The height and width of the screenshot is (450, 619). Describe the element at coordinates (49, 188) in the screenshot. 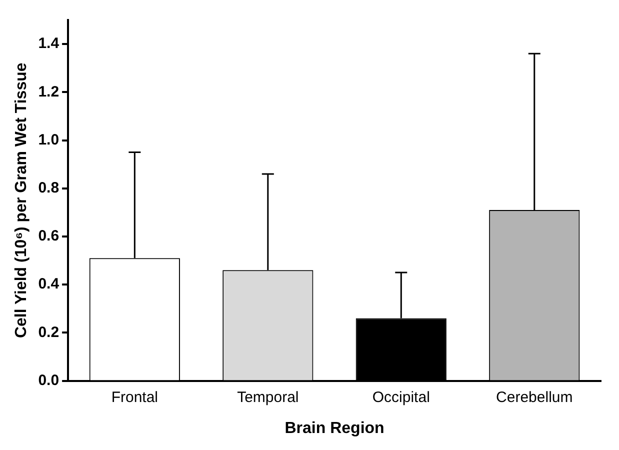

I see `y-tick-label: 0.8` at that location.